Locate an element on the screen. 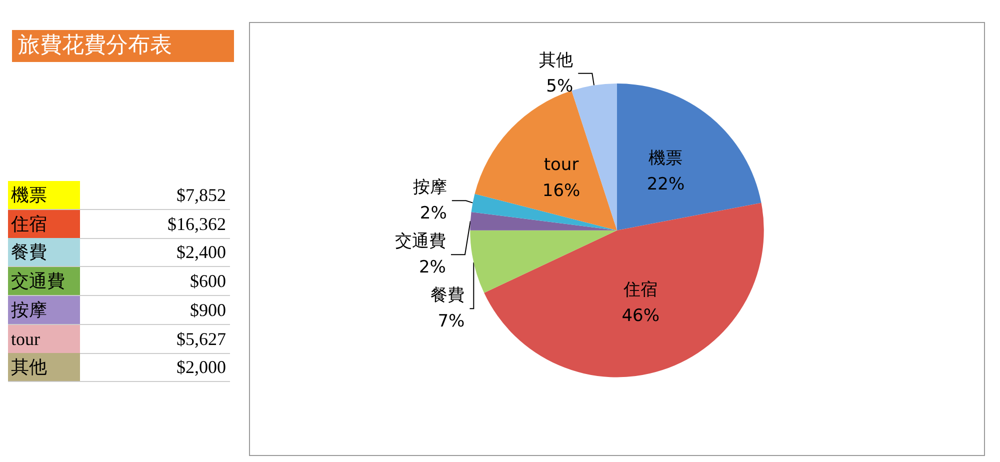  data-label: 22% is located at coordinates (665, 184).